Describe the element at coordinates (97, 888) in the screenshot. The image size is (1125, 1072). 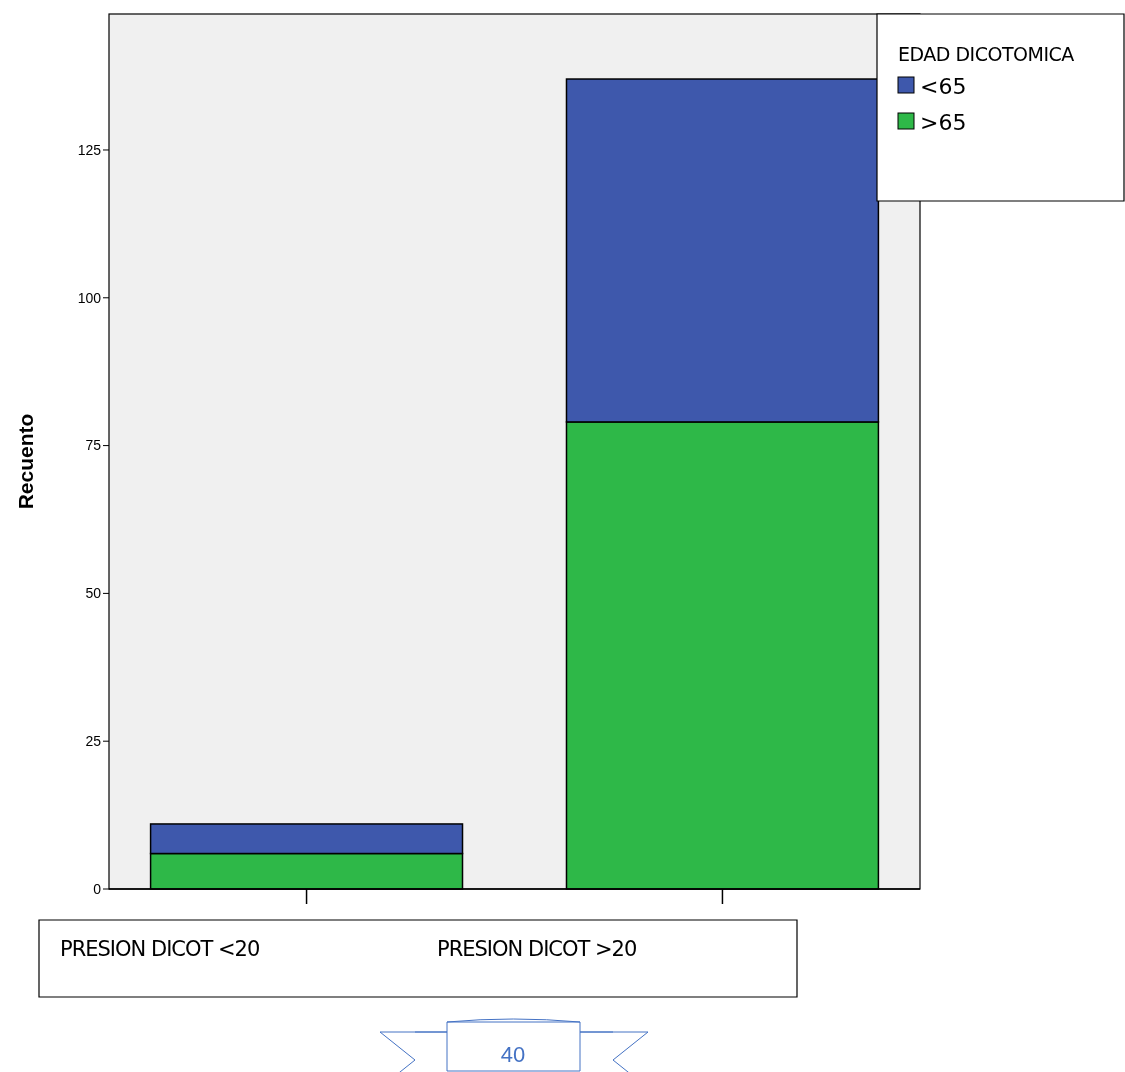
I see `y-tick-label: 0` at that location.